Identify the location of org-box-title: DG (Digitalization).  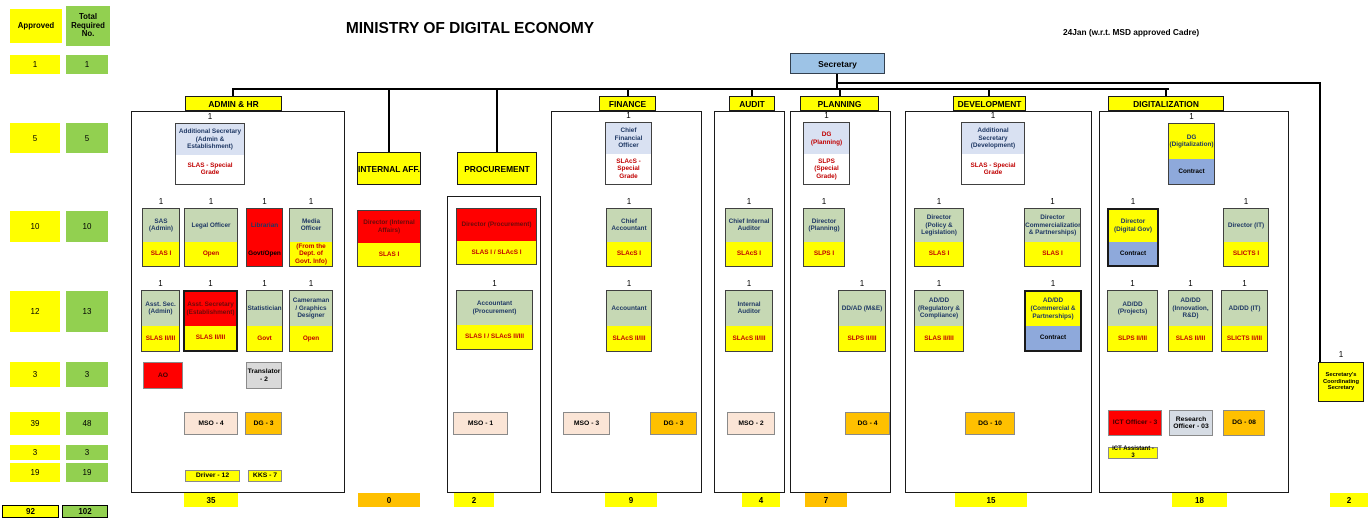
(1191, 141).